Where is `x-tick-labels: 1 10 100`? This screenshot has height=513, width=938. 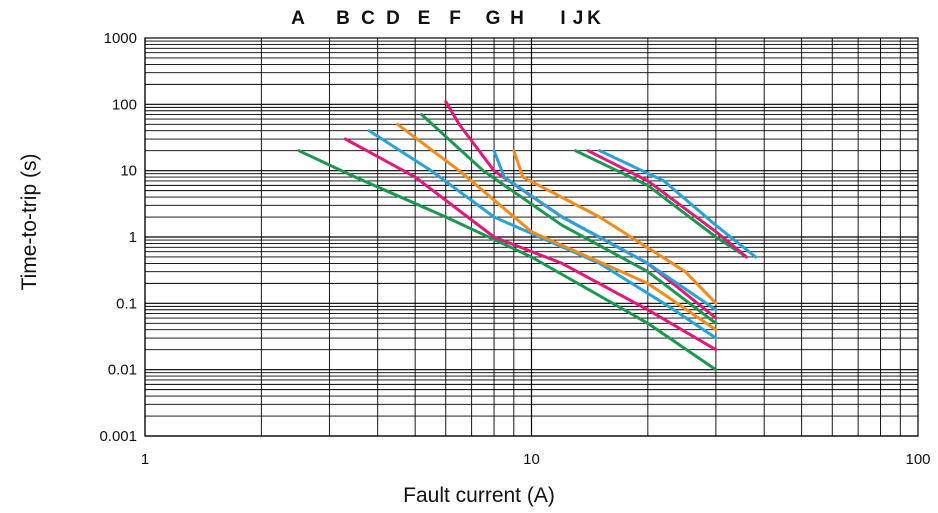 x-tick-labels: 1 10 100 is located at coordinates (536, 459).